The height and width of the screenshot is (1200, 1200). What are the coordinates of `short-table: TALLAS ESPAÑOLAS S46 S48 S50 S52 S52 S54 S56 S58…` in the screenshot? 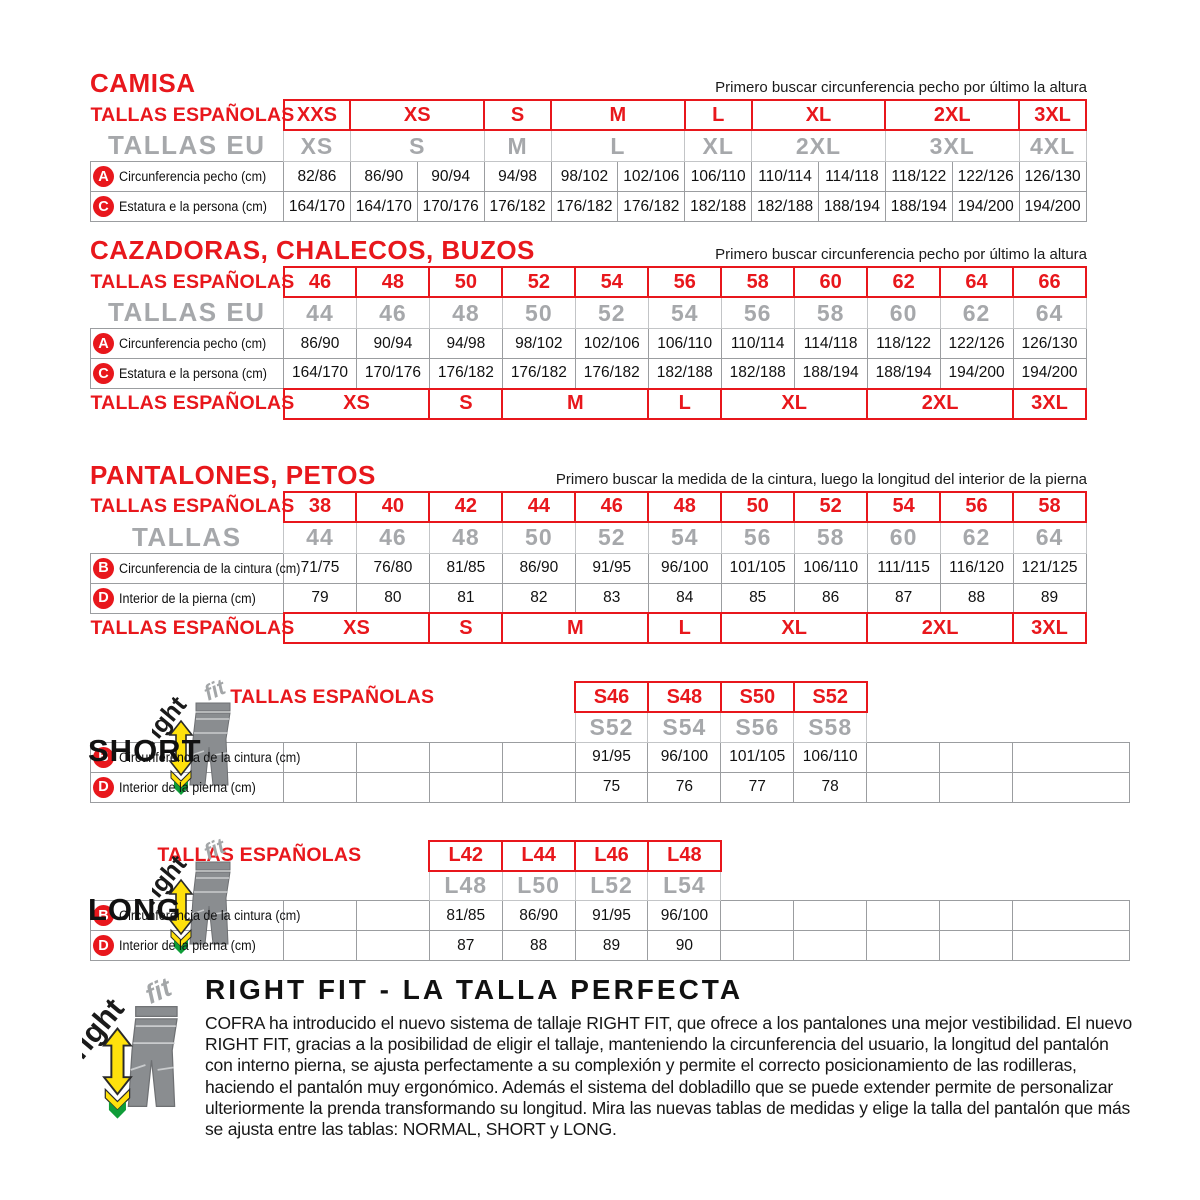 It's located at (610, 742).